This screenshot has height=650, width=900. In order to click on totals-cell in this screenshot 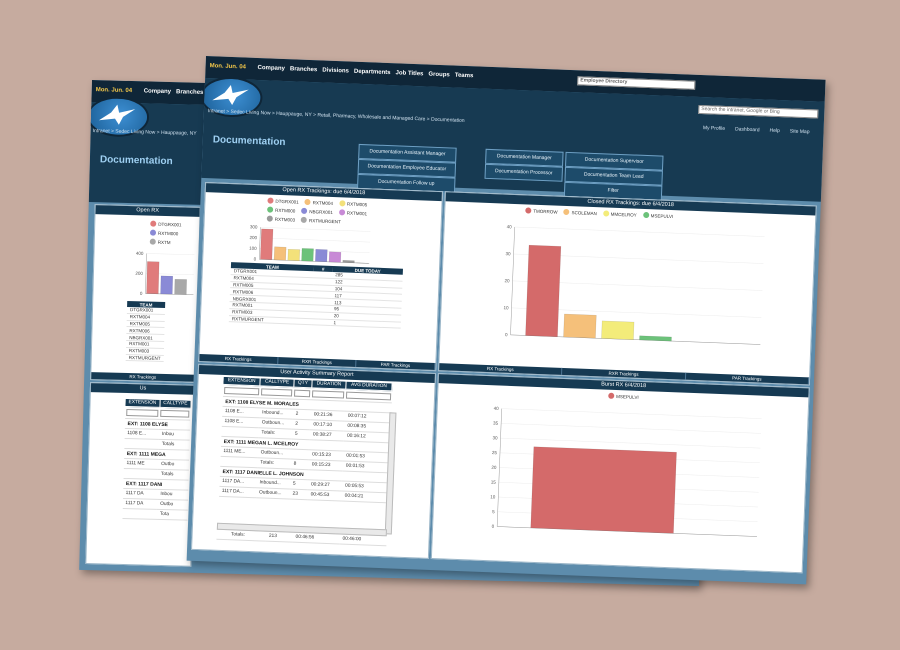, I will do `click(222, 534)`.